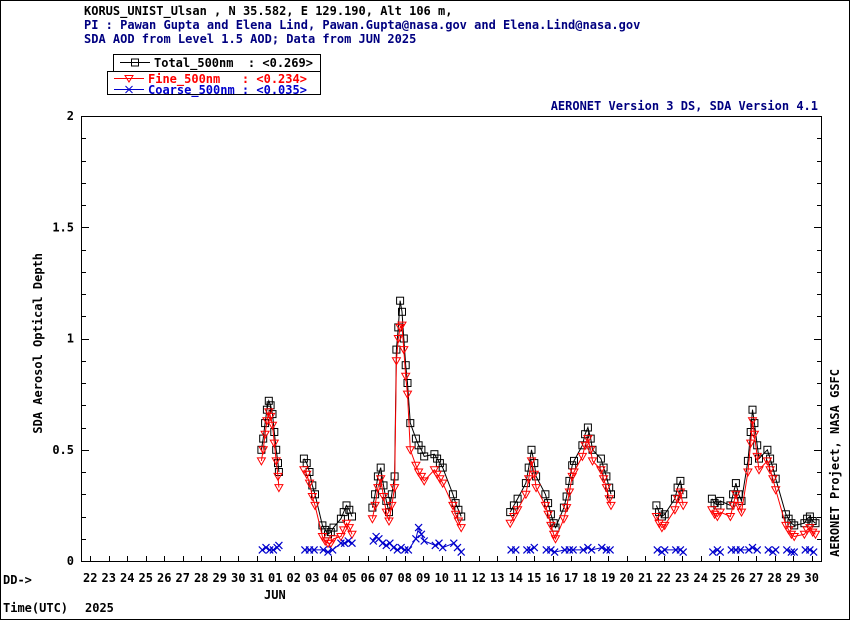 The height and width of the screenshot is (620, 850). What do you see at coordinates (233, 62) in the screenshot?
I see `legend-total-label: Total_500nm : <0.269>` at bounding box center [233, 62].